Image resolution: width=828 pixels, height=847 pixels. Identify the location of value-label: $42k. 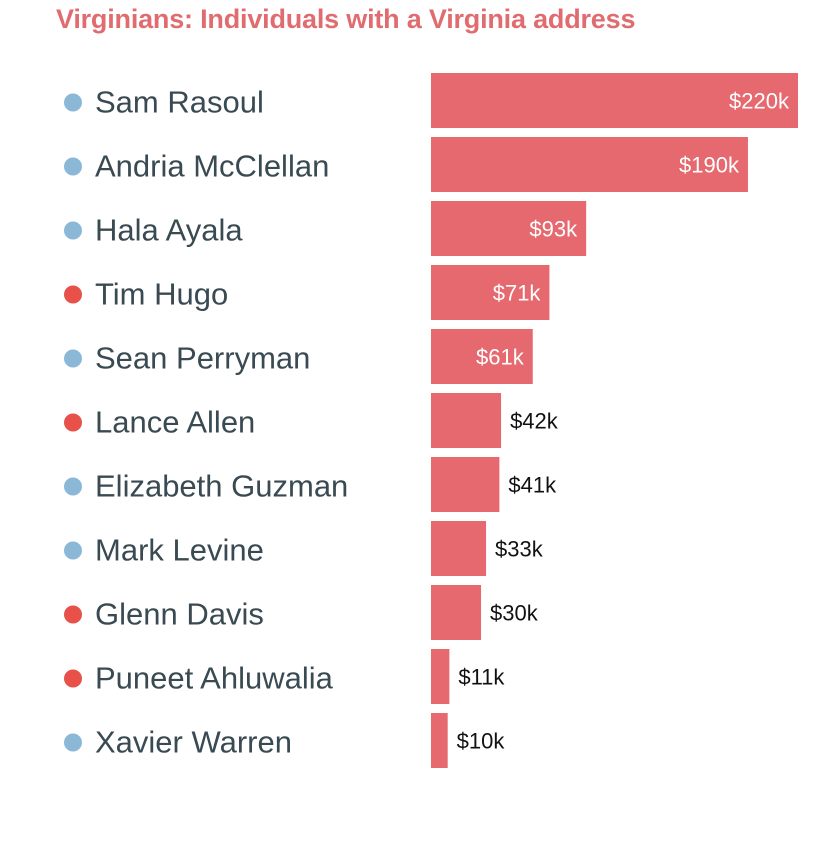
(534, 421).